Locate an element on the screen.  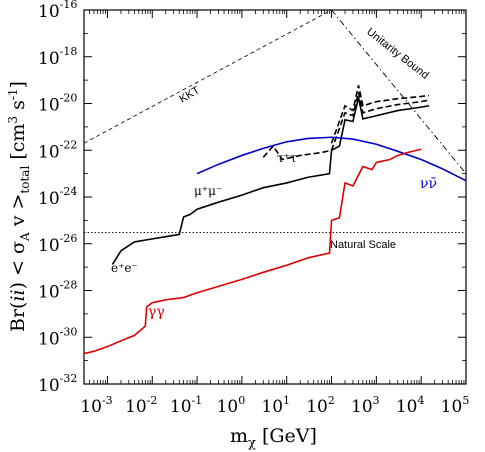
y-tick-label: 10-22 is located at coordinates (57, 150).